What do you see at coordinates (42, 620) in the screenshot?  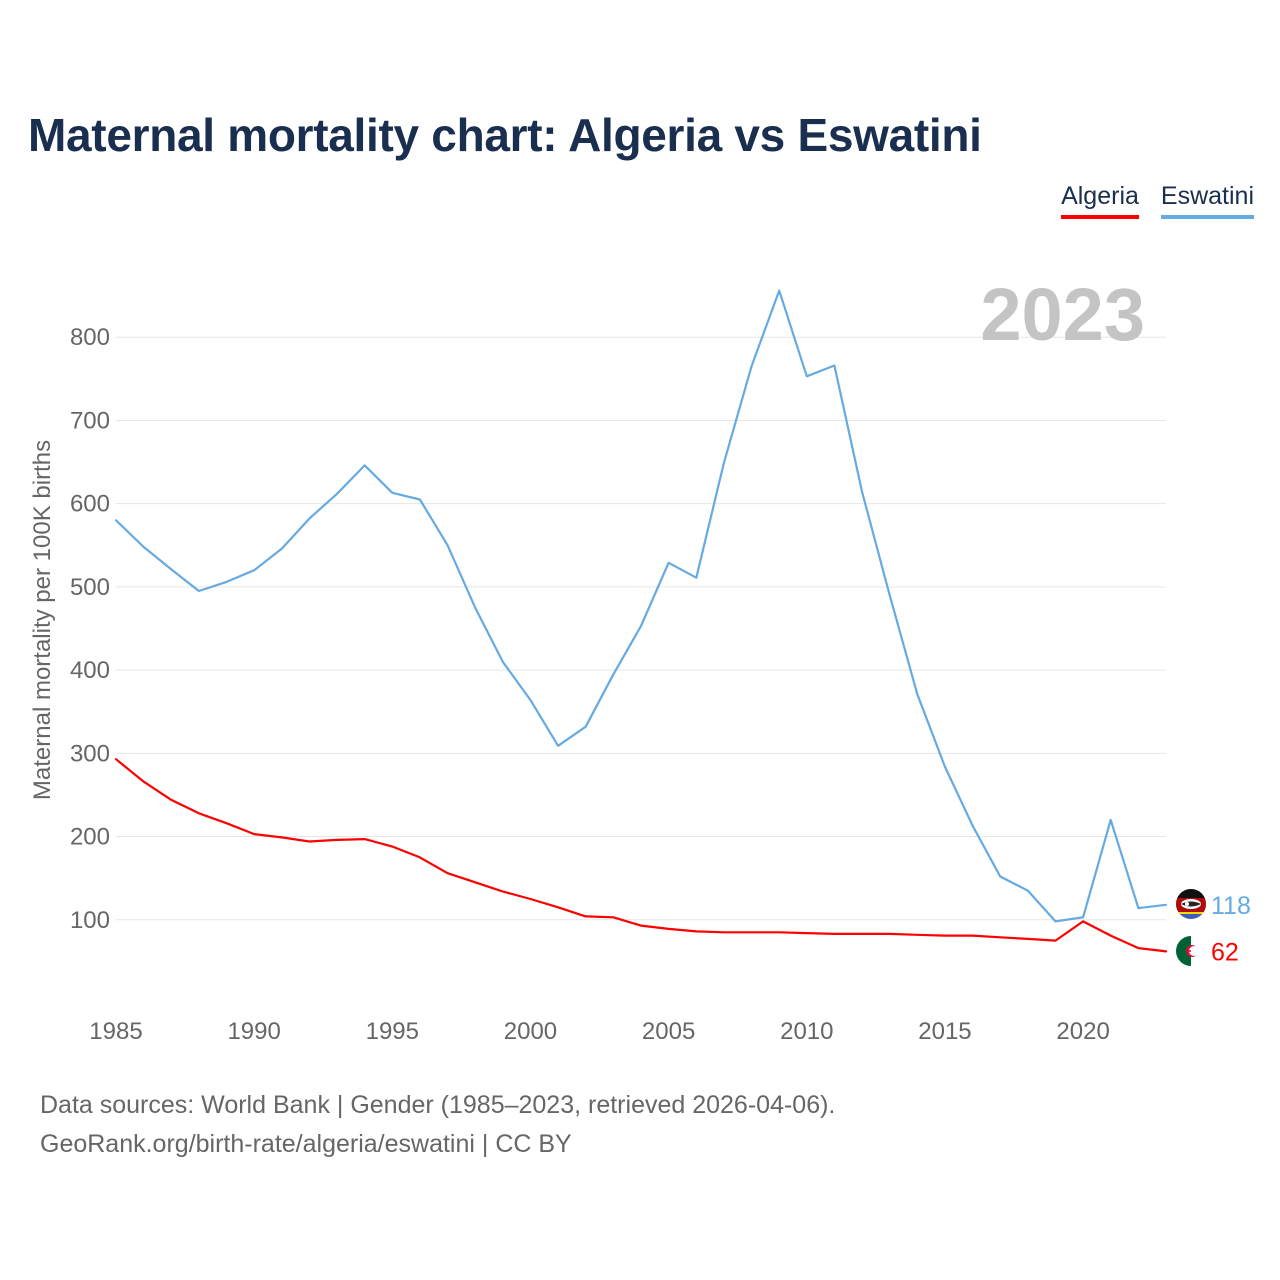 I see `y-axis-label: Maternal mortality per 100K births` at bounding box center [42, 620].